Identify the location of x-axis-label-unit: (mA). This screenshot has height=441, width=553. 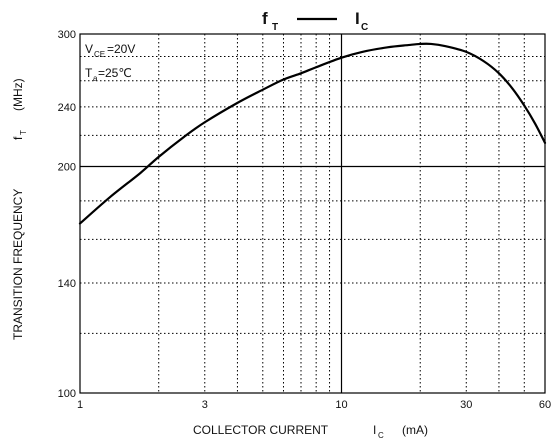
(415, 430).